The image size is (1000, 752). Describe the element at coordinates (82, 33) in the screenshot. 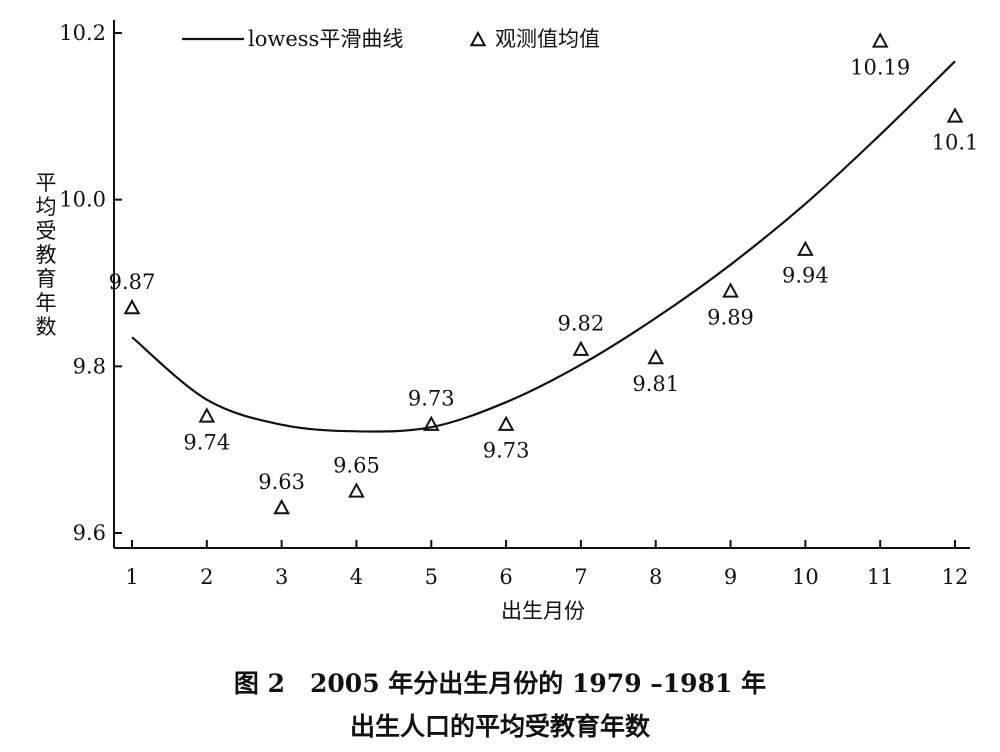

I see `y-tick-label: 10.2` at that location.